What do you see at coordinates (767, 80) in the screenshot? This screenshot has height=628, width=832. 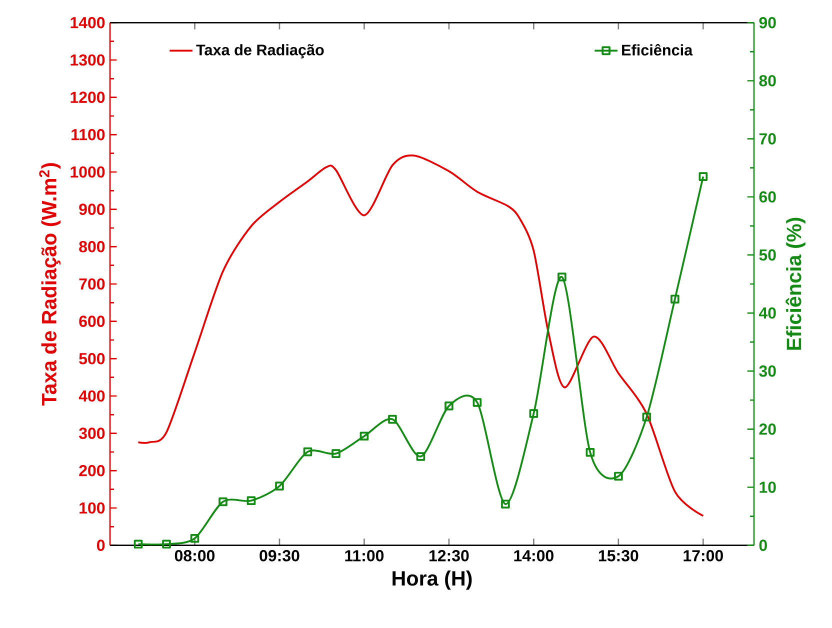 I see `y2-tick-label: 80` at bounding box center [767, 80].